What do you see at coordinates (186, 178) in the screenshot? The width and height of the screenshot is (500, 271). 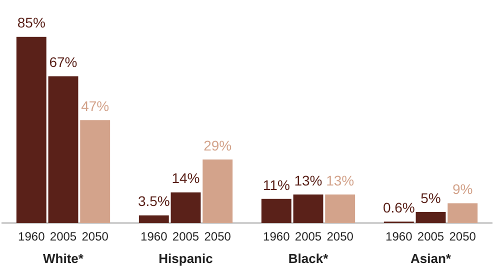 I see `data-label: 14%` at bounding box center [186, 178].